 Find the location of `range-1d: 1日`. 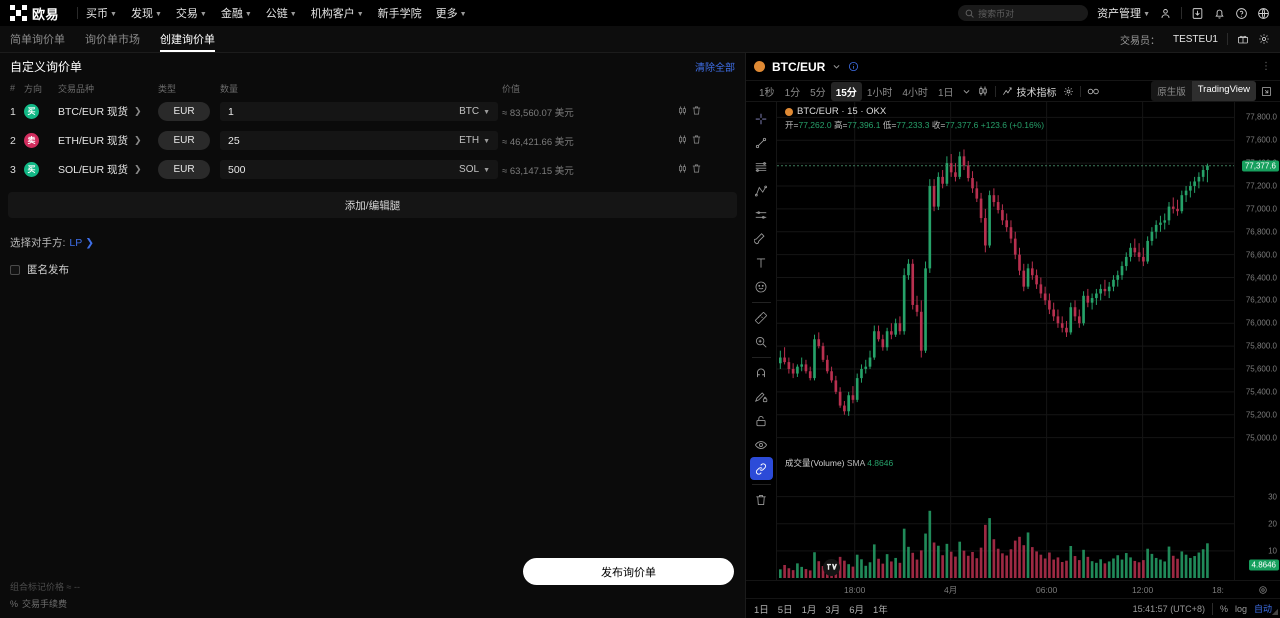

range-1d: 1日 is located at coordinates (761, 610).